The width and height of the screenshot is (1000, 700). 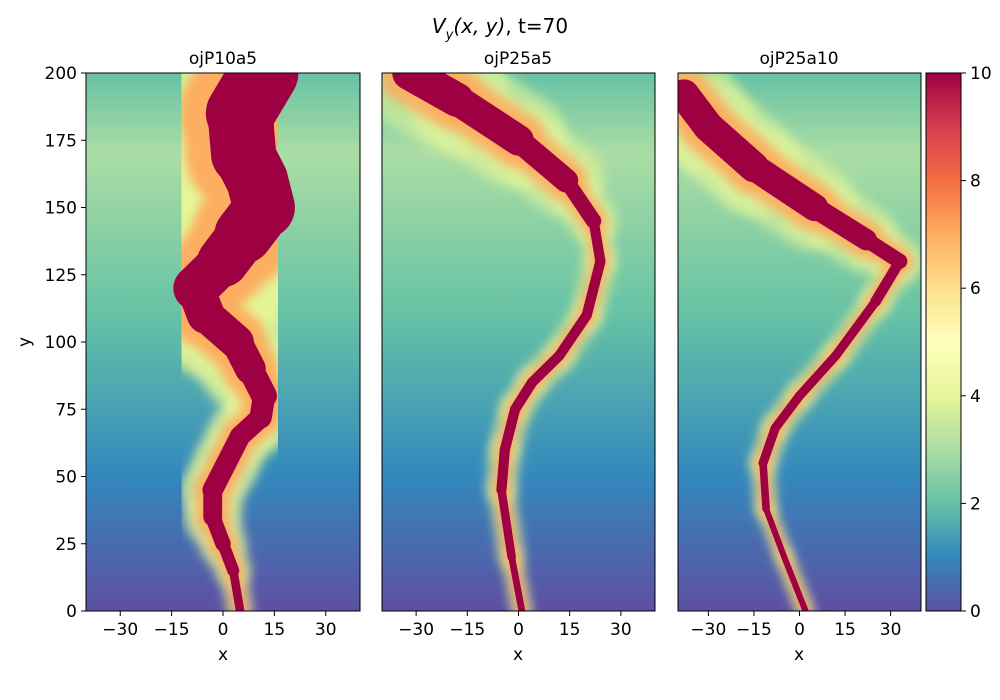 What do you see at coordinates (66, 478) in the screenshot?
I see `y-tick-label: 50` at bounding box center [66, 478].